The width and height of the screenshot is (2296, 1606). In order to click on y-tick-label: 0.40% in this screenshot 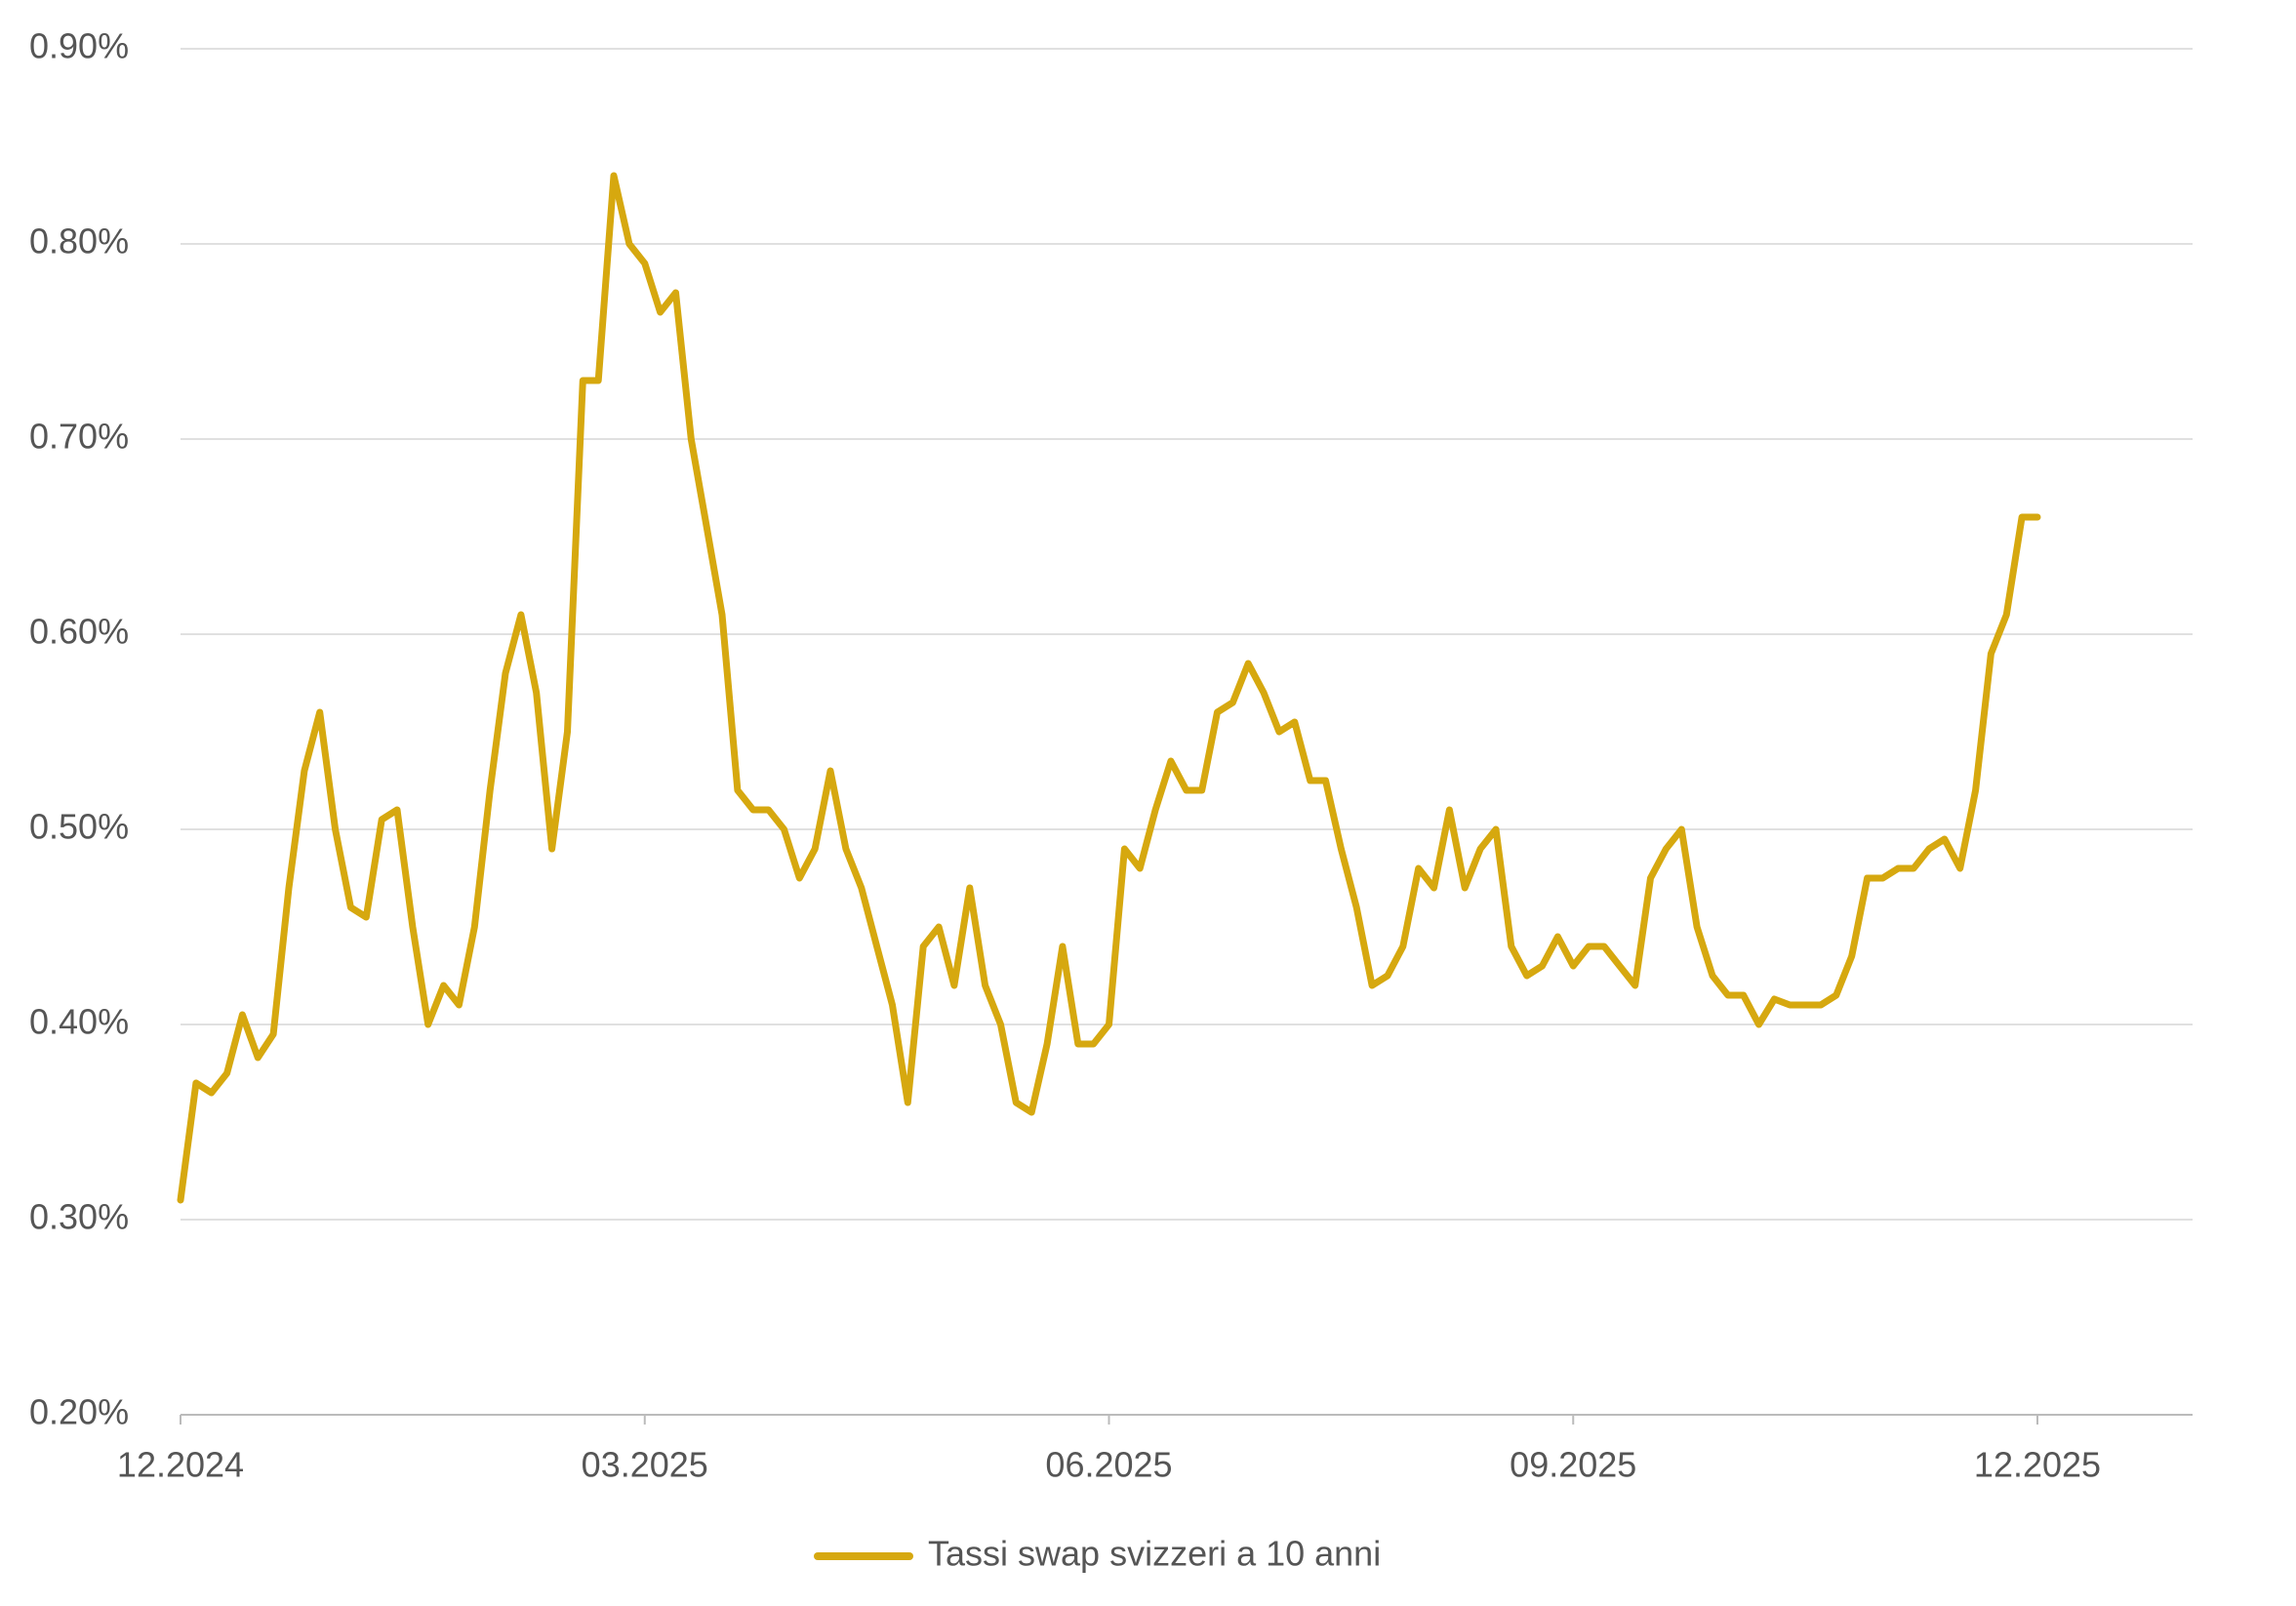, I will do `click(79, 1022)`.